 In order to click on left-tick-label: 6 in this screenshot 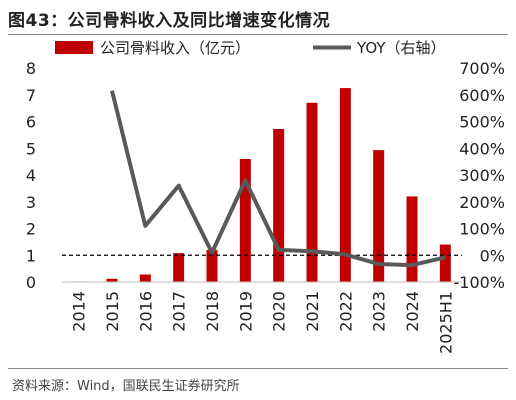, I will do `click(31, 122)`.